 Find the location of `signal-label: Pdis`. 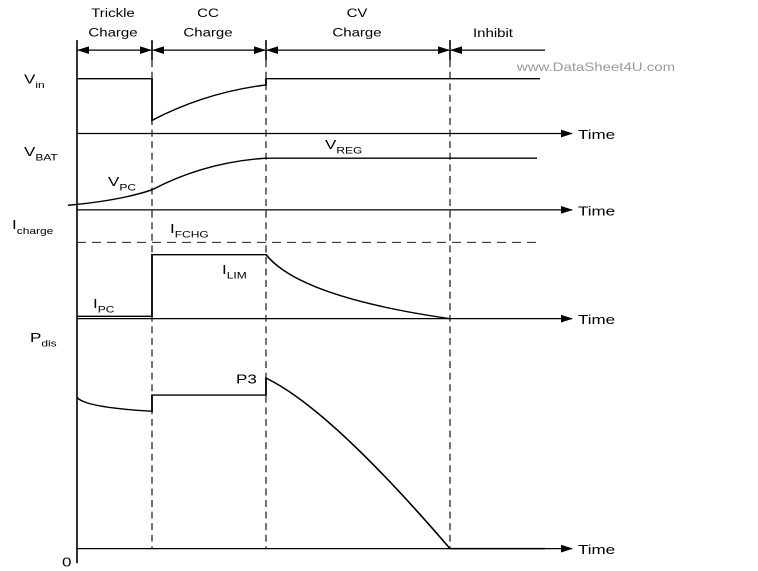

signal-label: Pdis is located at coordinates (43, 340).